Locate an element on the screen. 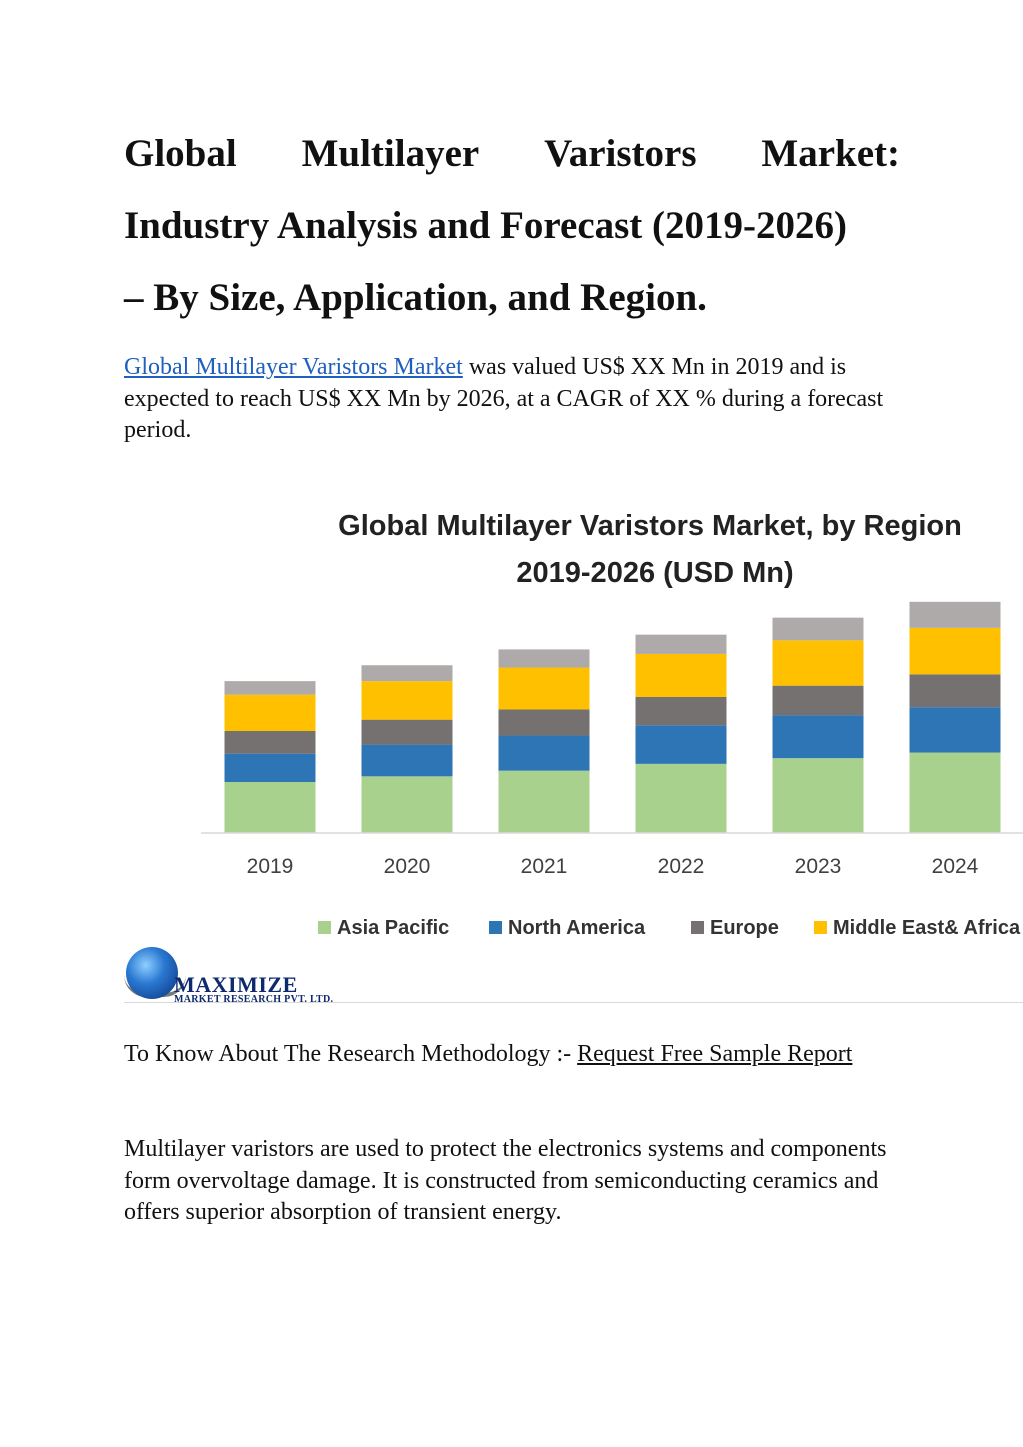  request-sample-link: Request Free Sample Report is located at coordinates (715, 1054).